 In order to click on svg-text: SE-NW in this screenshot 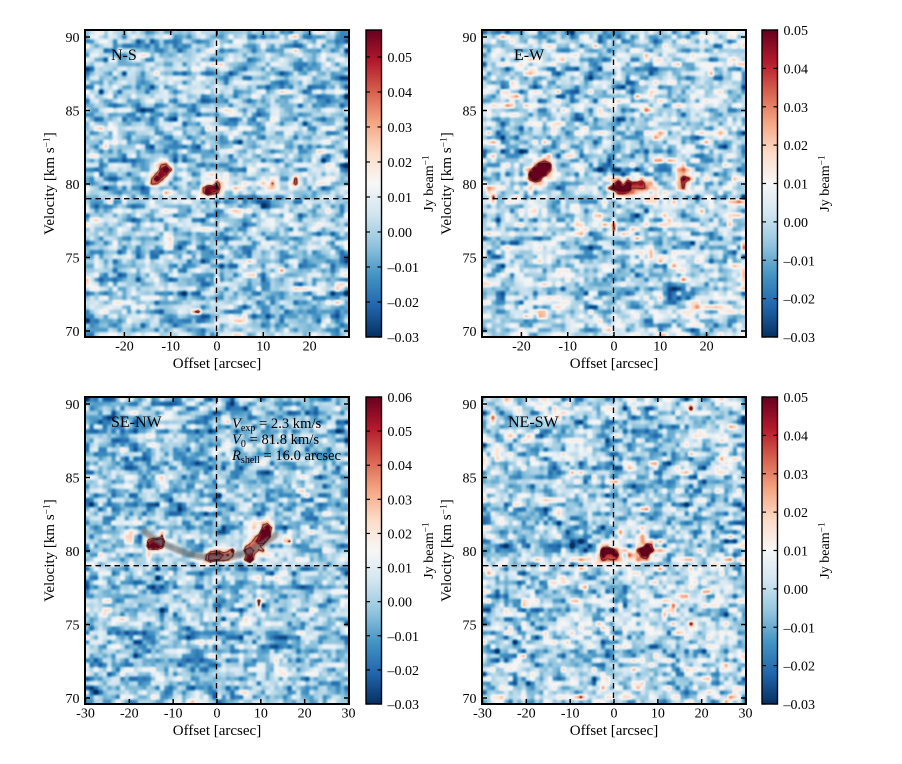, I will do `click(137, 422)`.